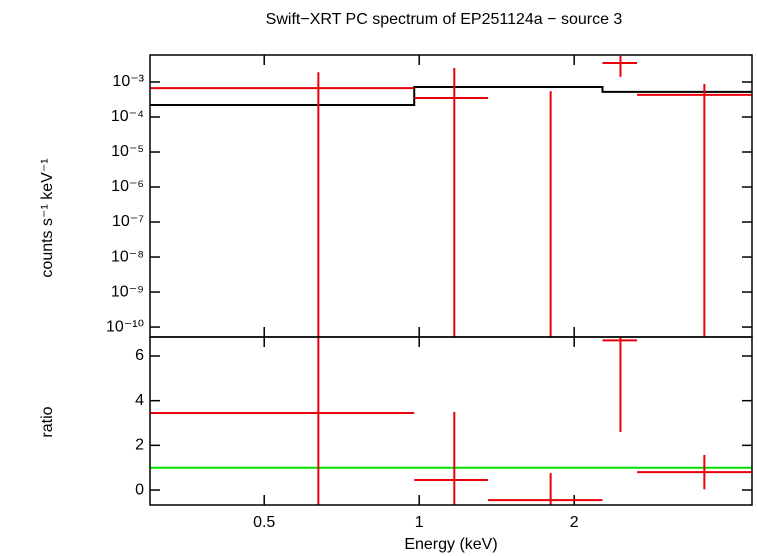 The width and height of the screenshot is (758, 556). I want to click on y-tick-label: 10⁻⁴, so click(127, 116).